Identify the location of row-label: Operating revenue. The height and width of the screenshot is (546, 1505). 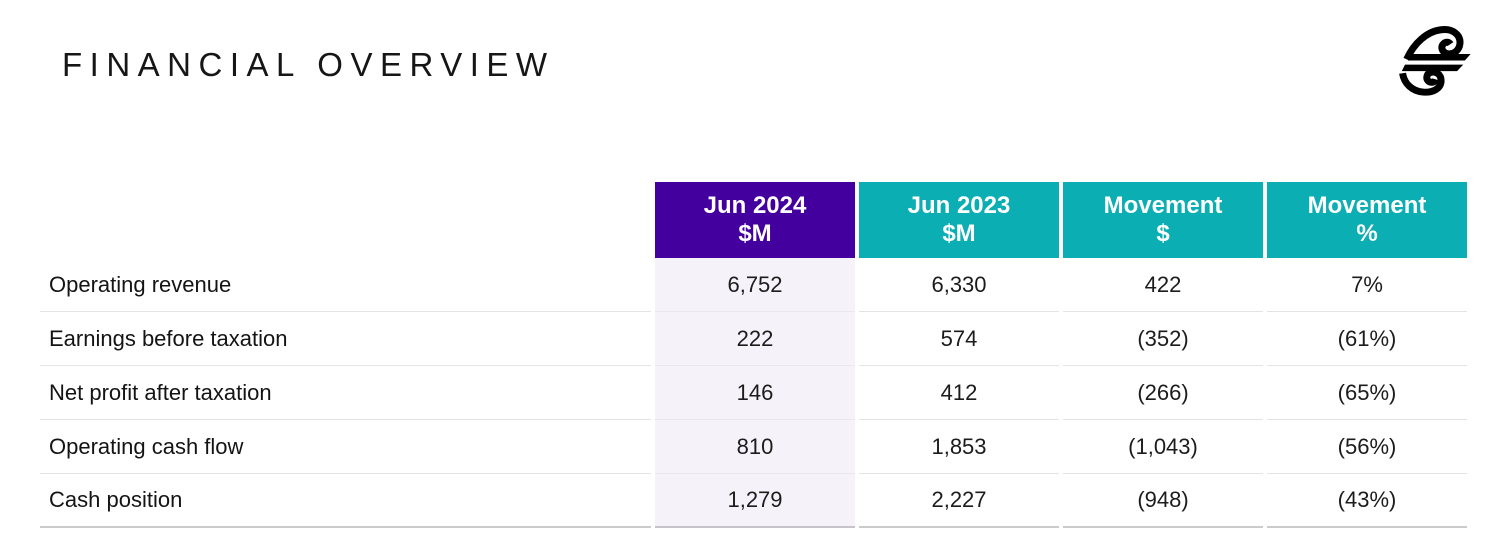
(345, 285).